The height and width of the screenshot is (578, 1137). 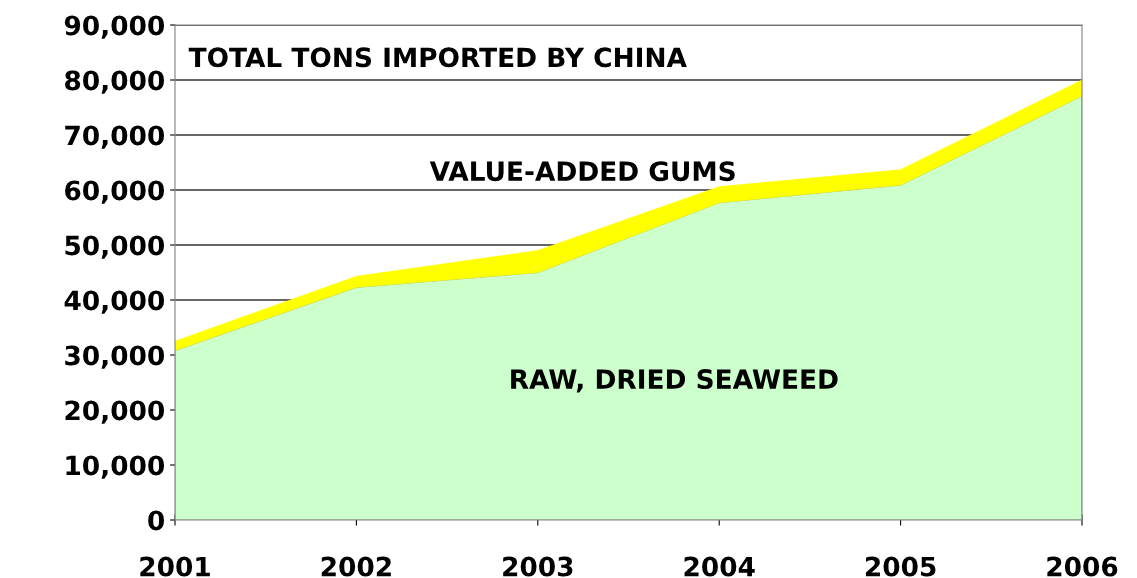 I want to click on y-tick-label: 60,000, so click(x=115, y=192).